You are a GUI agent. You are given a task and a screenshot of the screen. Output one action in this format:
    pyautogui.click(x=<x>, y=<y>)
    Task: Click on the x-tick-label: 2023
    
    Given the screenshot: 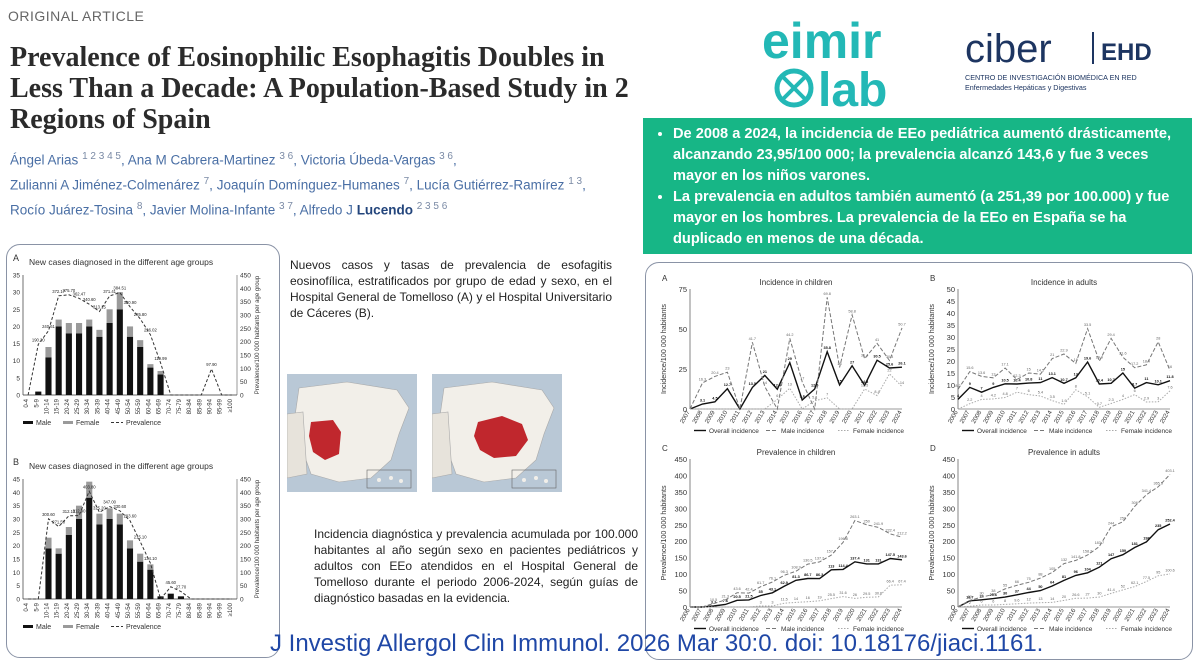 What is the action you would take?
    pyautogui.click(x=884, y=417)
    